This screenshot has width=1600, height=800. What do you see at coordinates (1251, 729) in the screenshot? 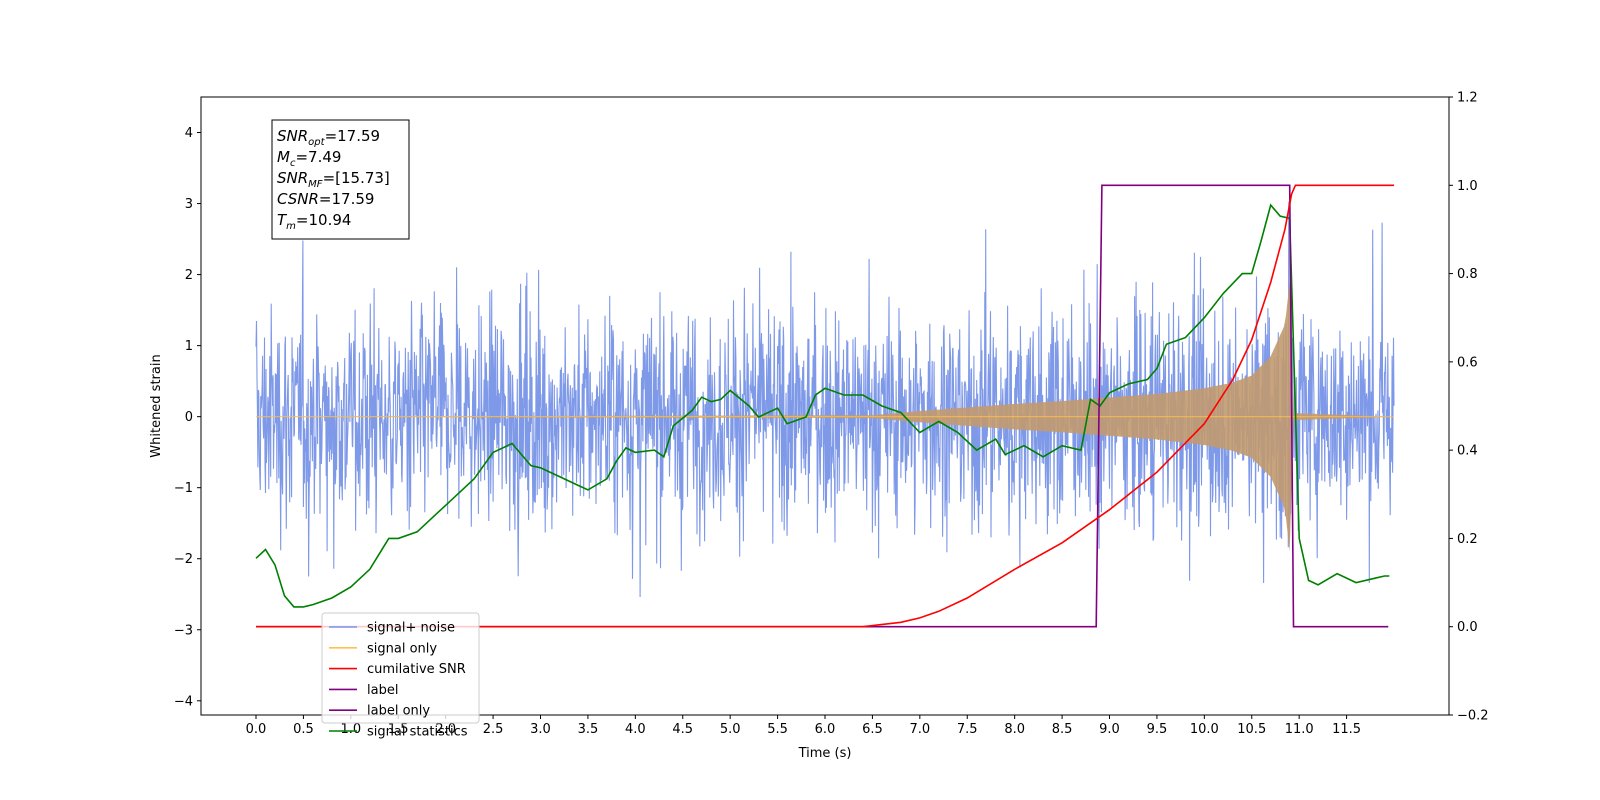
I see `x-tick-label: 10.5` at bounding box center [1251, 729].